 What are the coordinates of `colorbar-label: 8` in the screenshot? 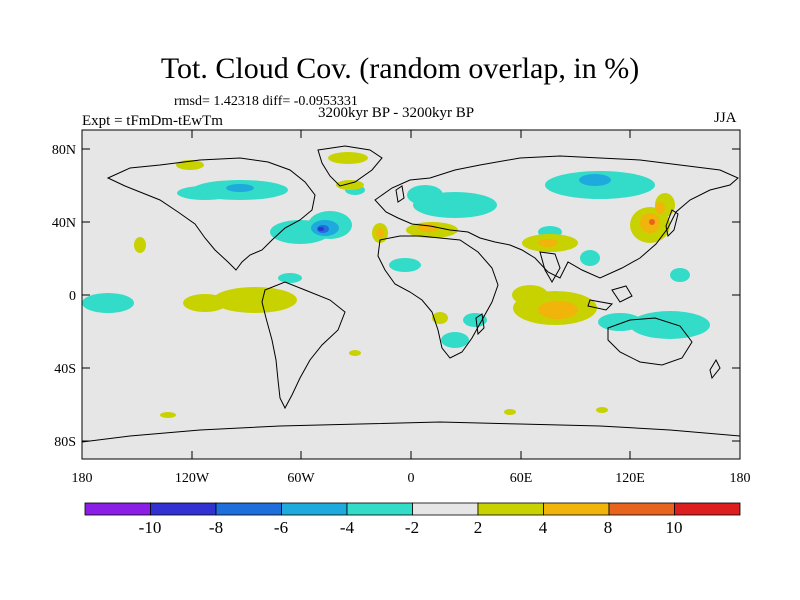 It's located at (608, 527).